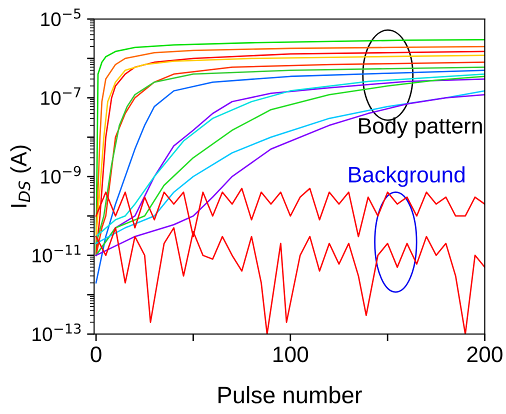  Describe the element at coordinates (406, 176) in the screenshot. I see `annotation: Background` at that location.